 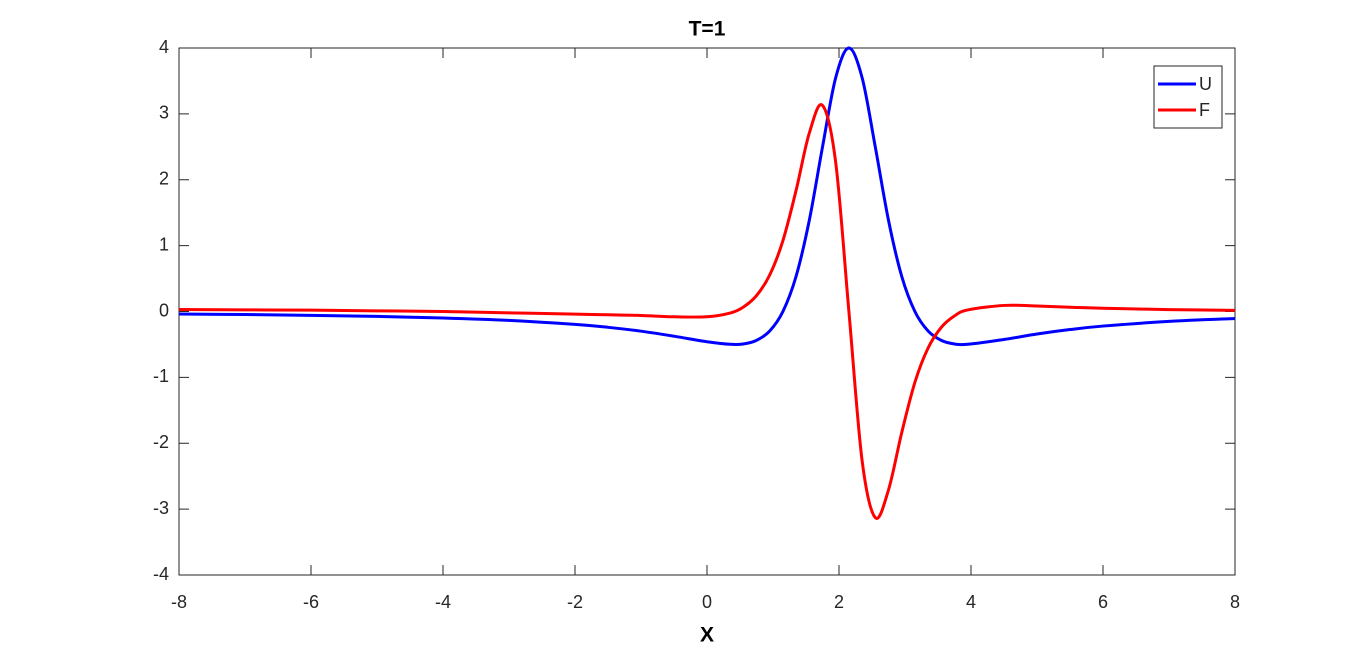 What do you see at coordinates (1188, 97) in the screenshot?
I see `legend-box` at bounding box center [1188, 97].